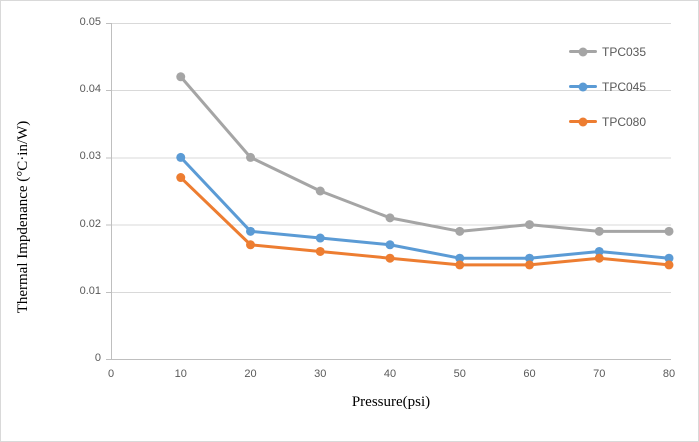  What do you see at coordinates (111, 374) in the screenshot?
I see `x-axis-tick-label: 0` at bounding box center [111, 374].